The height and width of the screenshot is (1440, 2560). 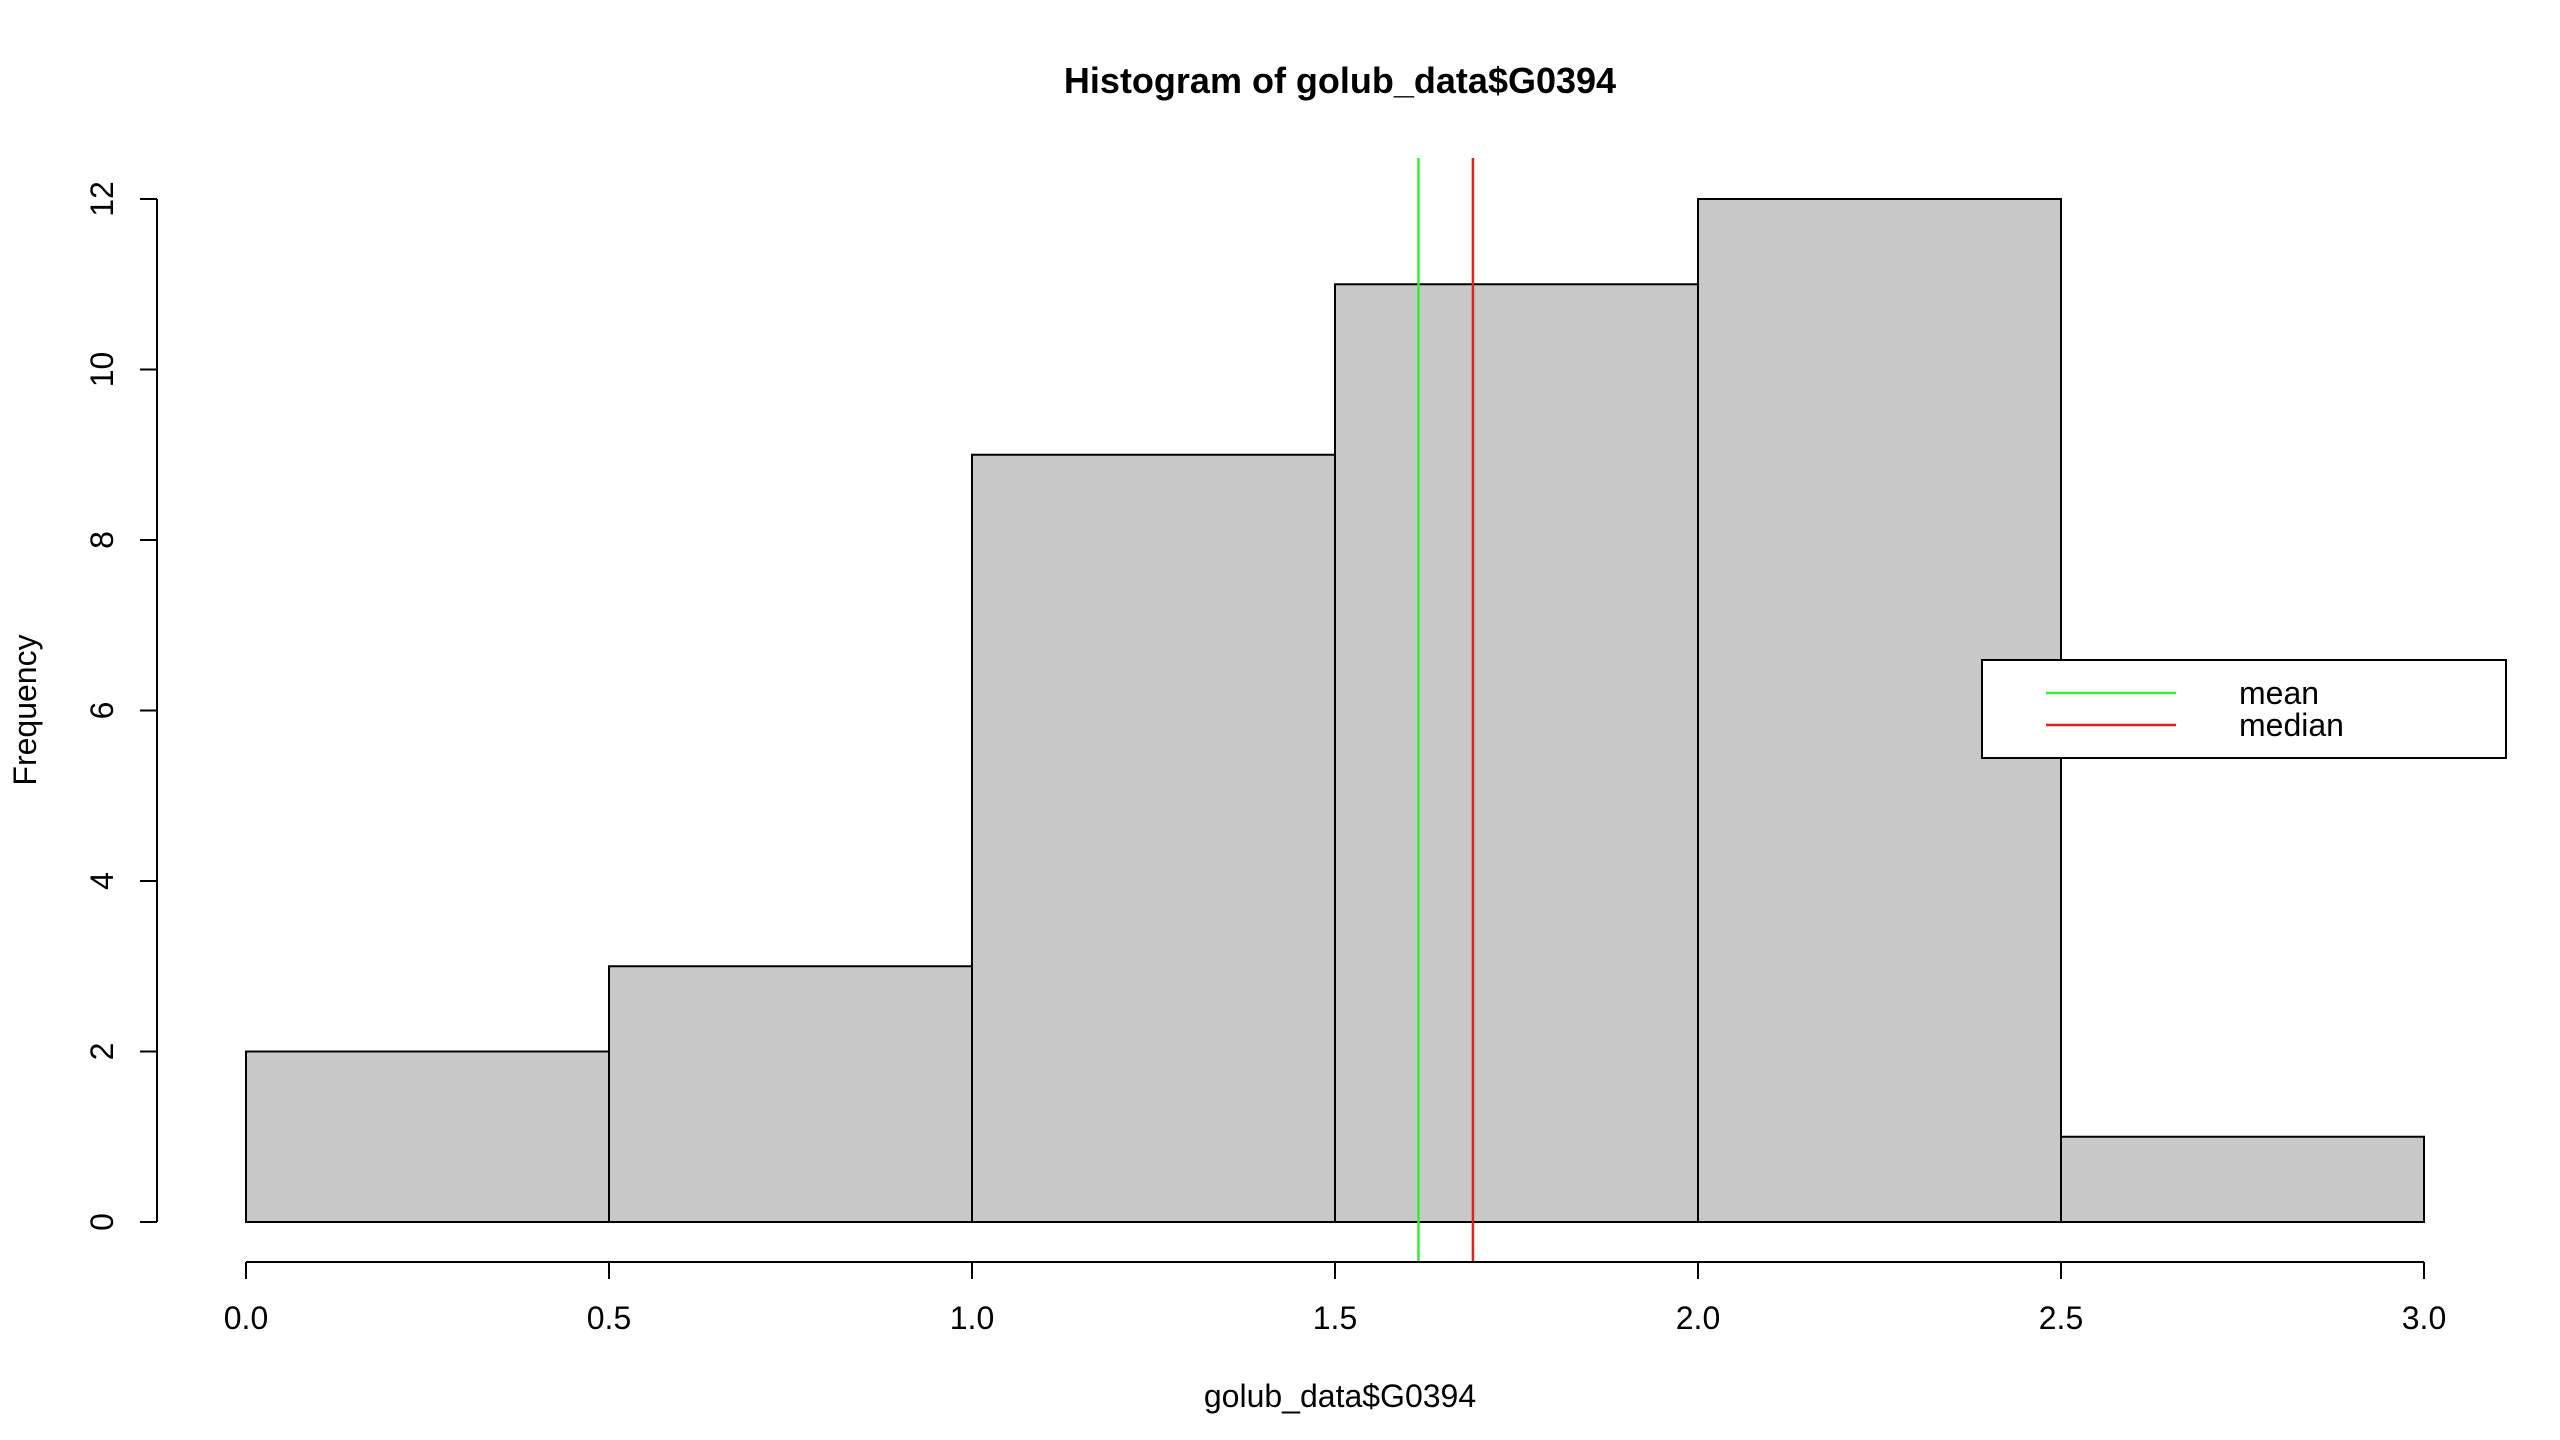 What do you see at coordinates (972, 1318) in the screenshot?
I see `x-tick-label-2: 1.0` at bounding box center [972, 1318].